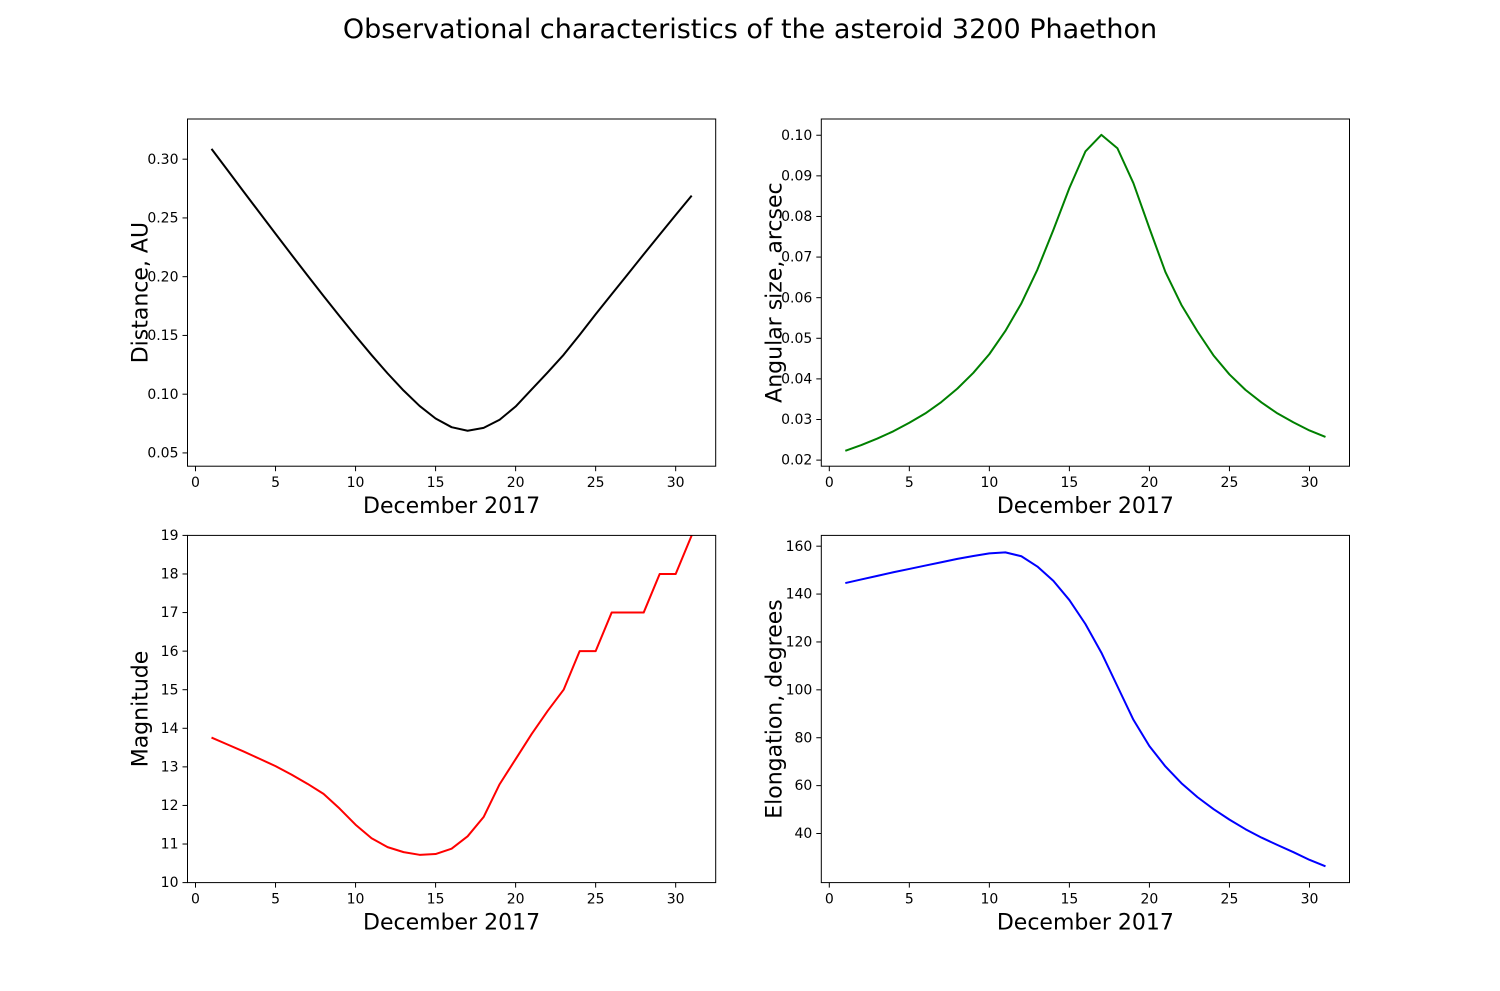 The width and height of the screenshot is (1500, 991). I want to click on elongation-ylabel: Elongation, degrees, so click(774, 709).